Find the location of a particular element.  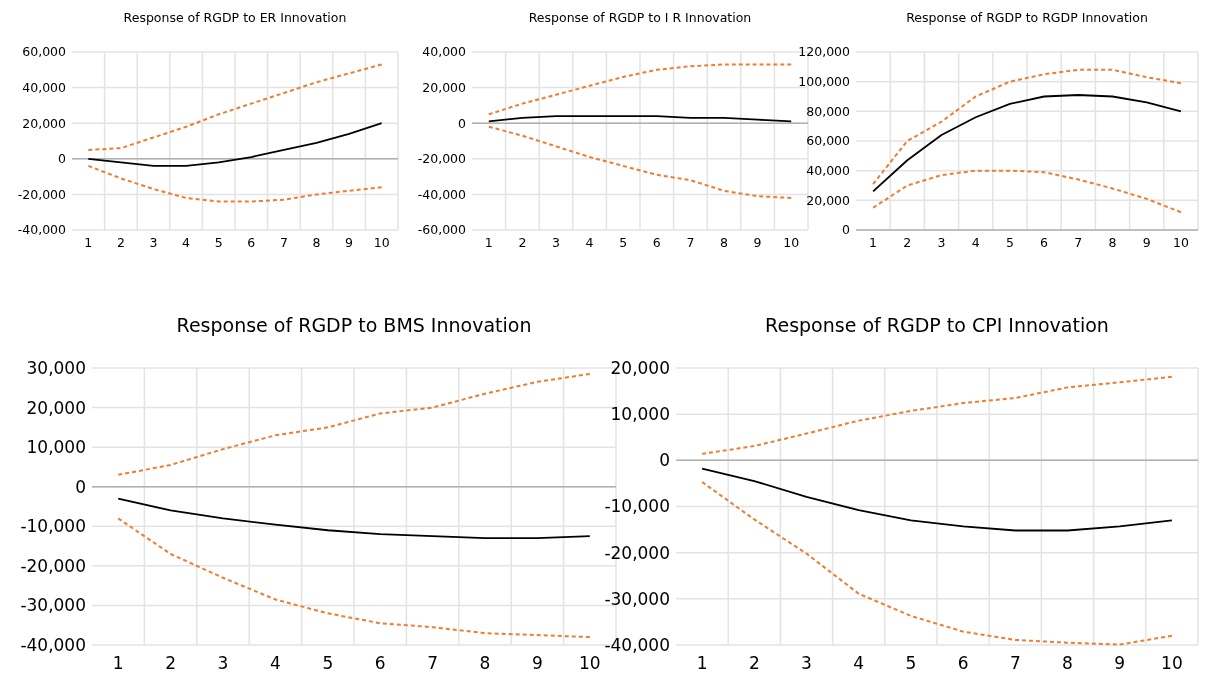

y-tick-label: 30,000 is located at coordinates (56, 367).